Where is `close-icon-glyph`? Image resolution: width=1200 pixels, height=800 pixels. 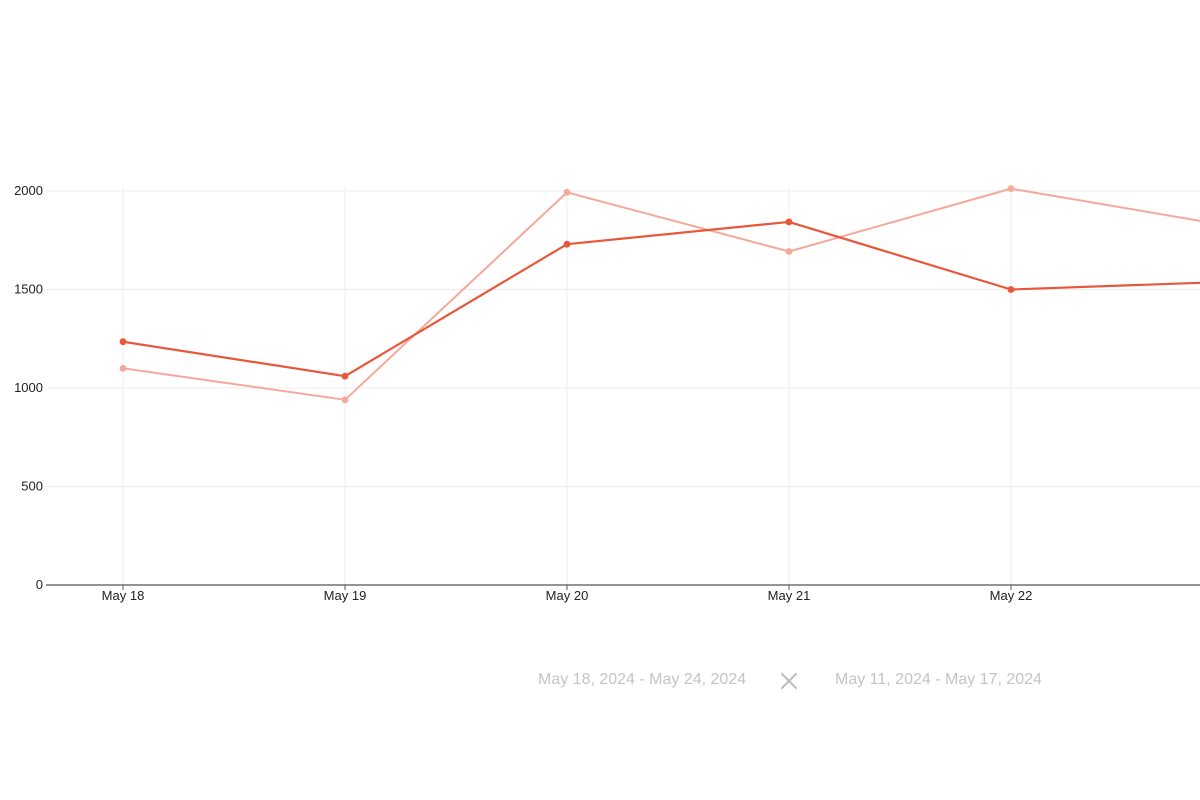
close-icon-glyph is located at coordinates (789, 681).